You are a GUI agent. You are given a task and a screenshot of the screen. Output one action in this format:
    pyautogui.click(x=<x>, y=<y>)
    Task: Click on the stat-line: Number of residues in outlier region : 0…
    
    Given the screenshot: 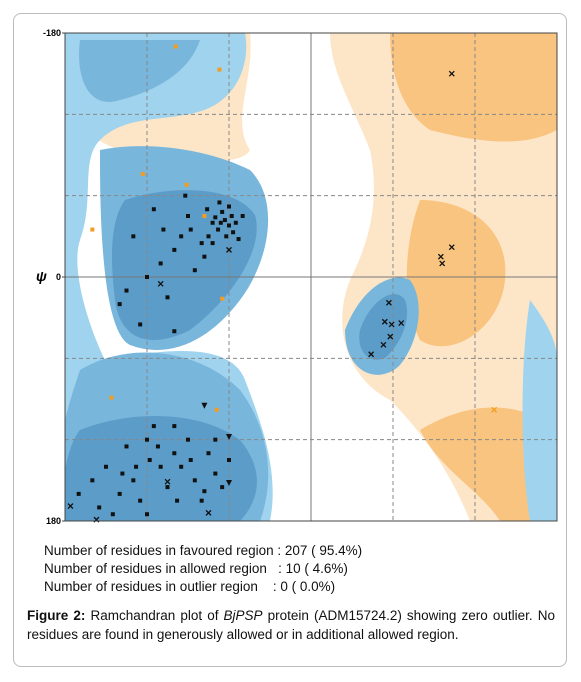 What is the action you would take?
    pyautogui.click(x=190, y=586)
    